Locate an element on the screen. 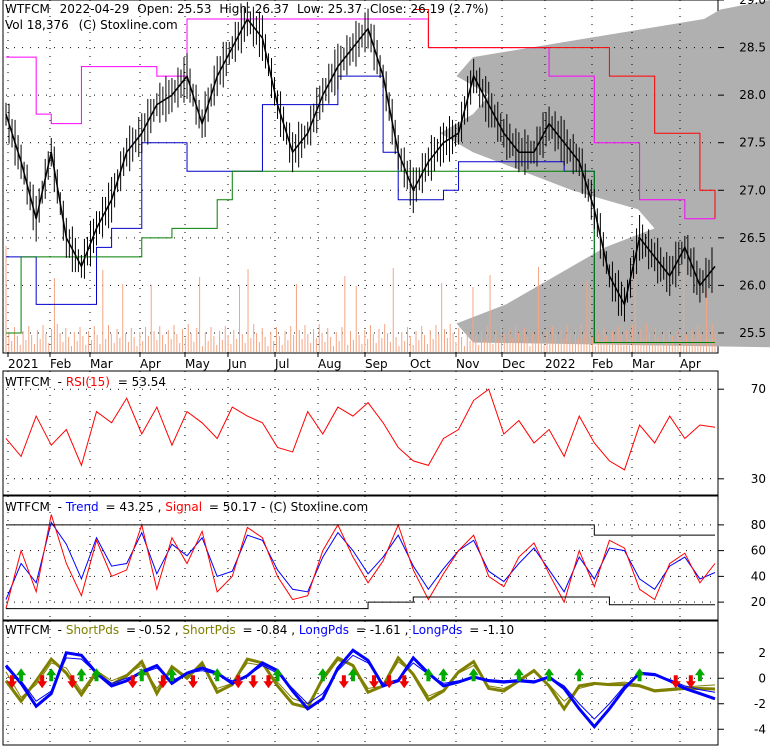  rsi-symbol: WTFCM is located at coordinates (27, 382).